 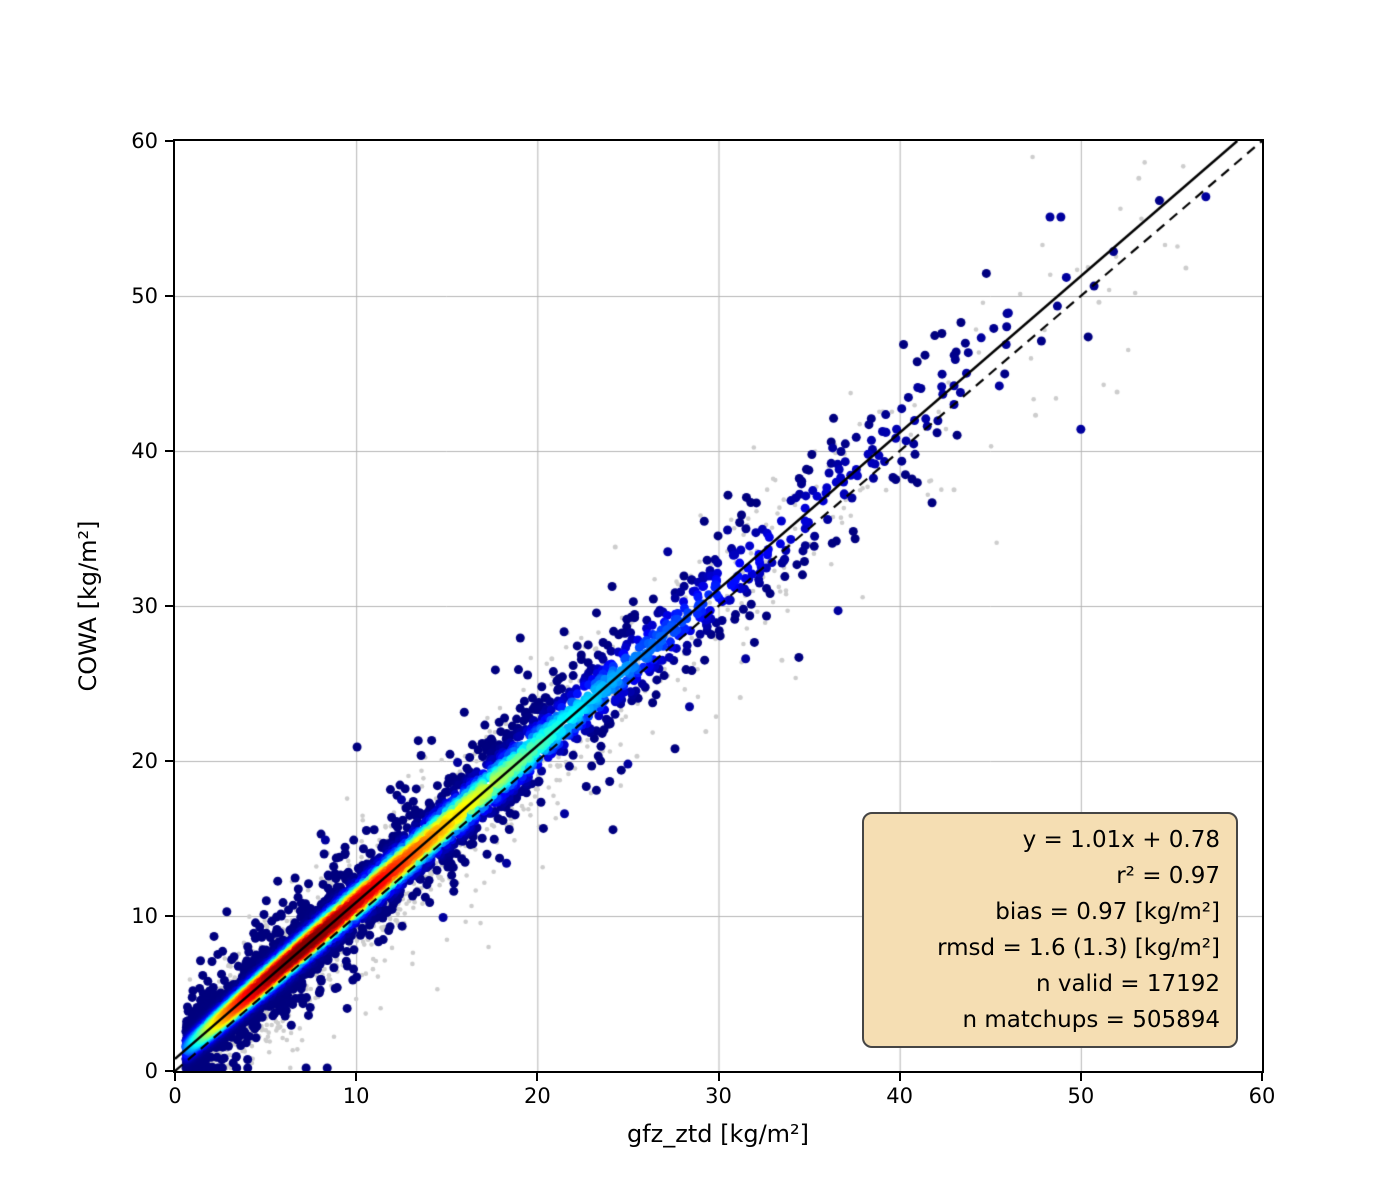 What do you see at coordinates (144, 451) in the screenshot?
I see `y-tick-label: 40` at bounding box center [144, 451].